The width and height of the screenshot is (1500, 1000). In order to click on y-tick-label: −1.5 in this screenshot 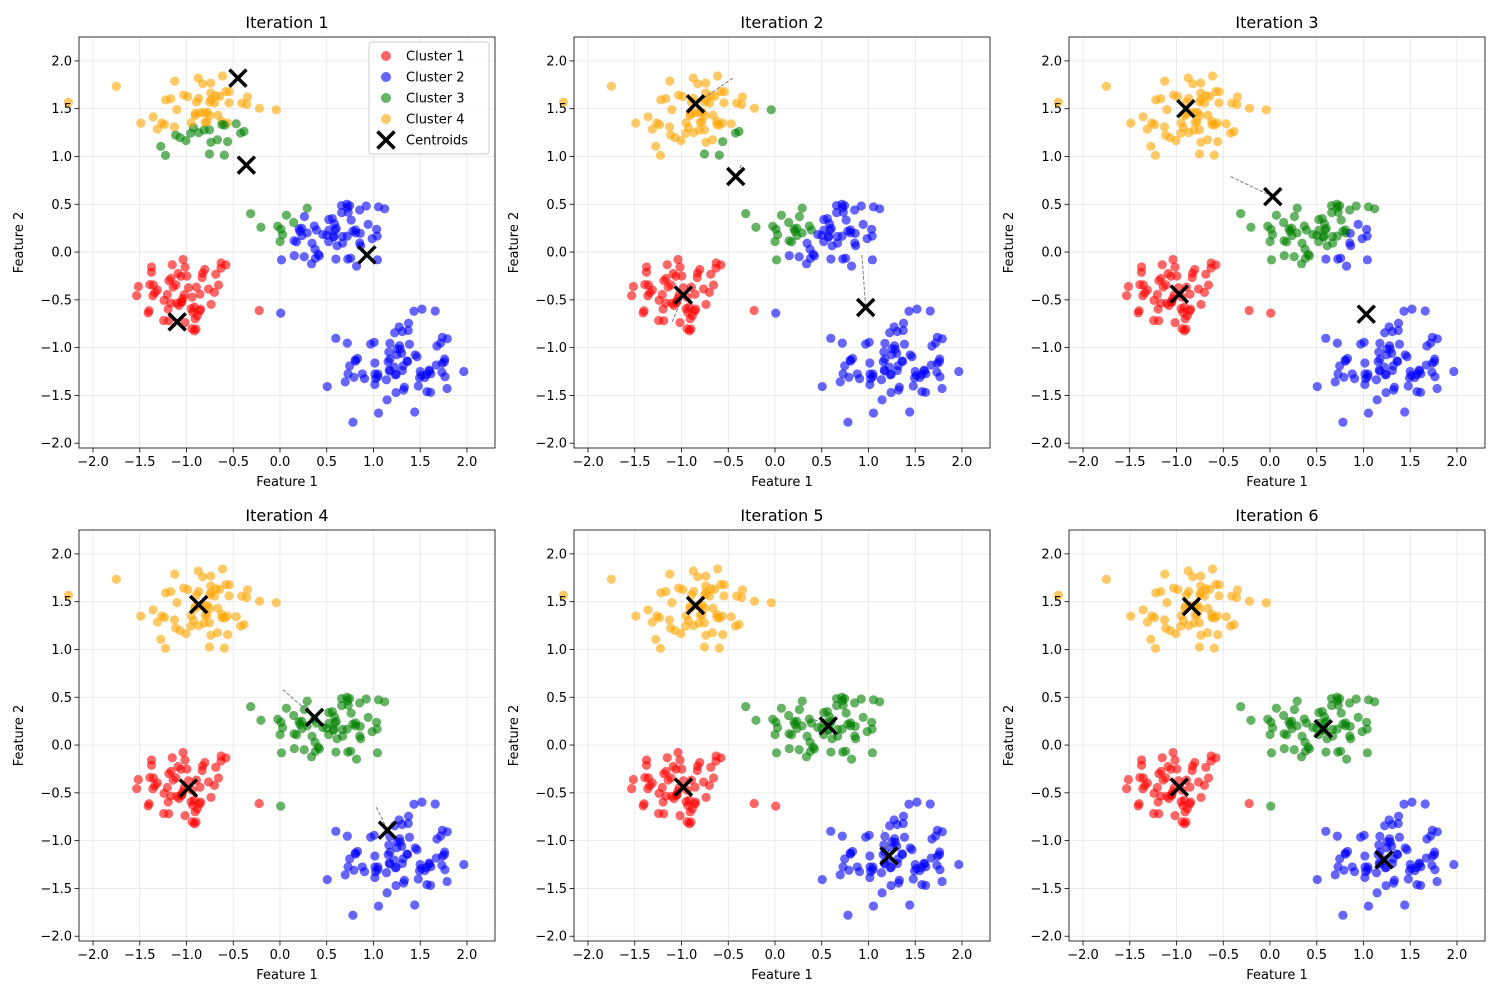, I will do `click(1046, 889)`.